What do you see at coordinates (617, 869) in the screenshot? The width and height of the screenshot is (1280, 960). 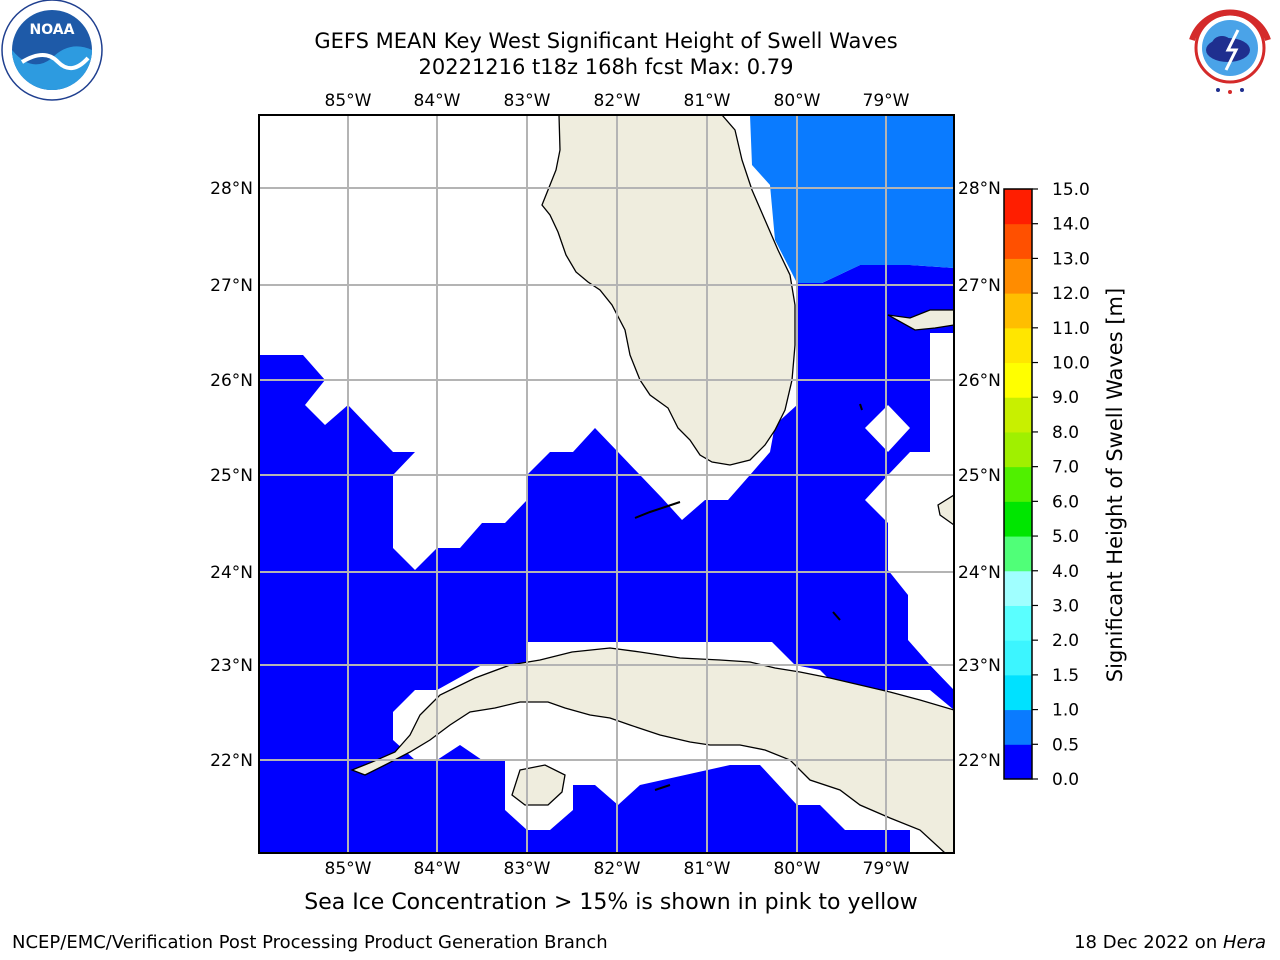 I see `lon-label-bottom: 82°W` at bounding box center [617, 869].